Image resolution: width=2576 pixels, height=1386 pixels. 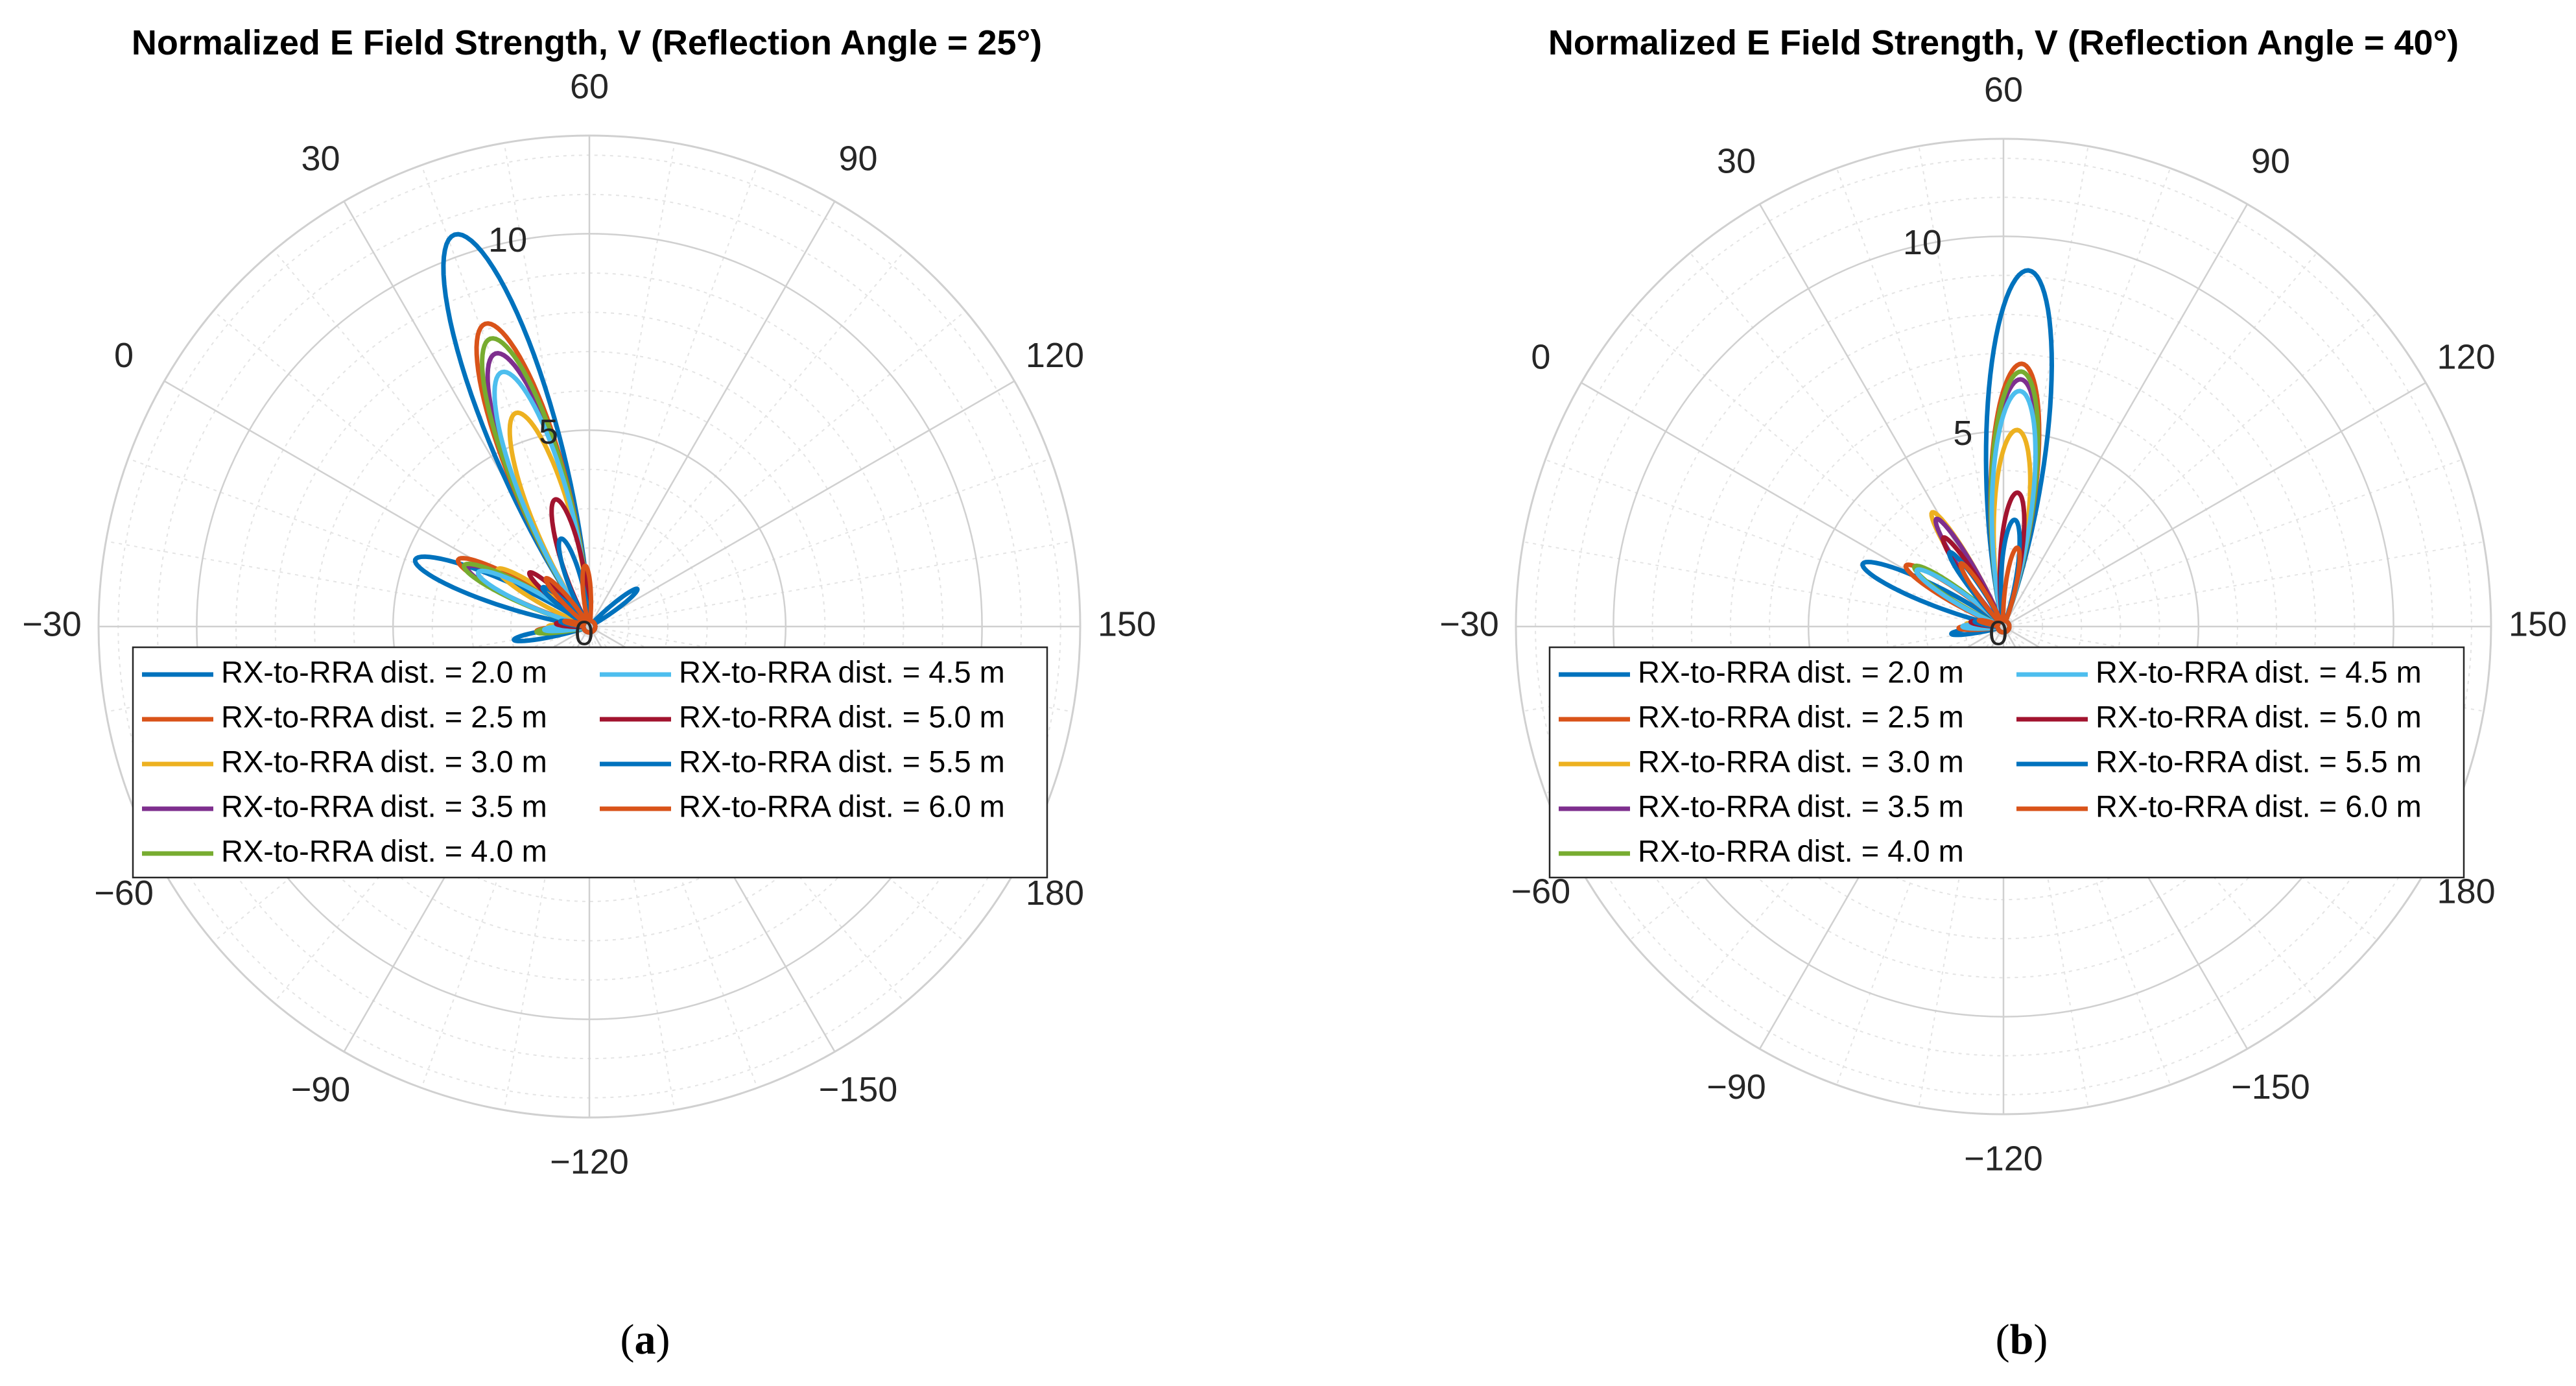 I want to click on caption-letter: a, so click(x=646, y=1340).